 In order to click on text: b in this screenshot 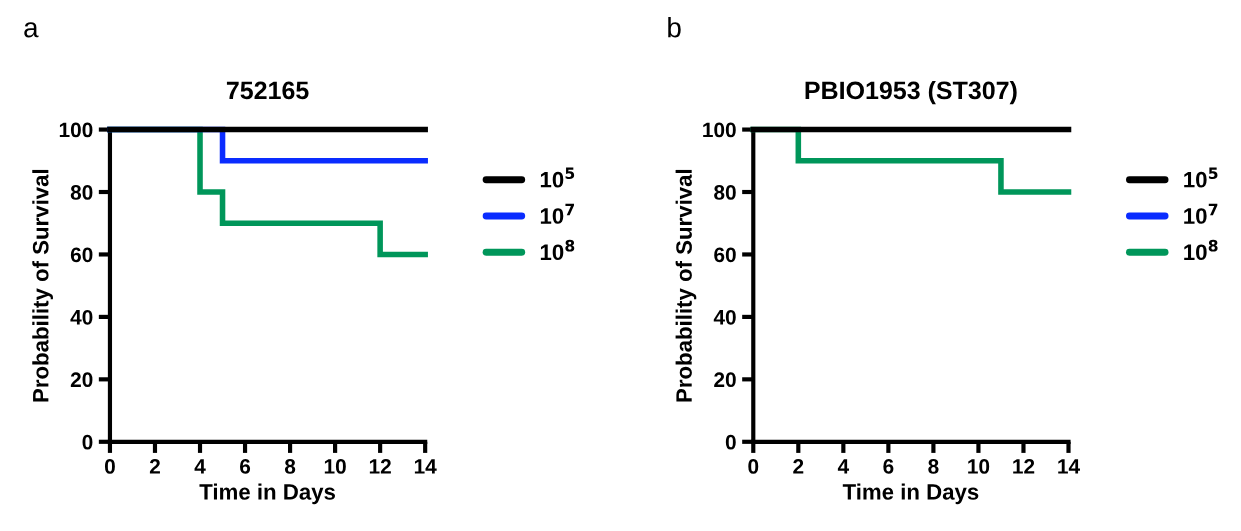, I will do `click(674, 27)`.